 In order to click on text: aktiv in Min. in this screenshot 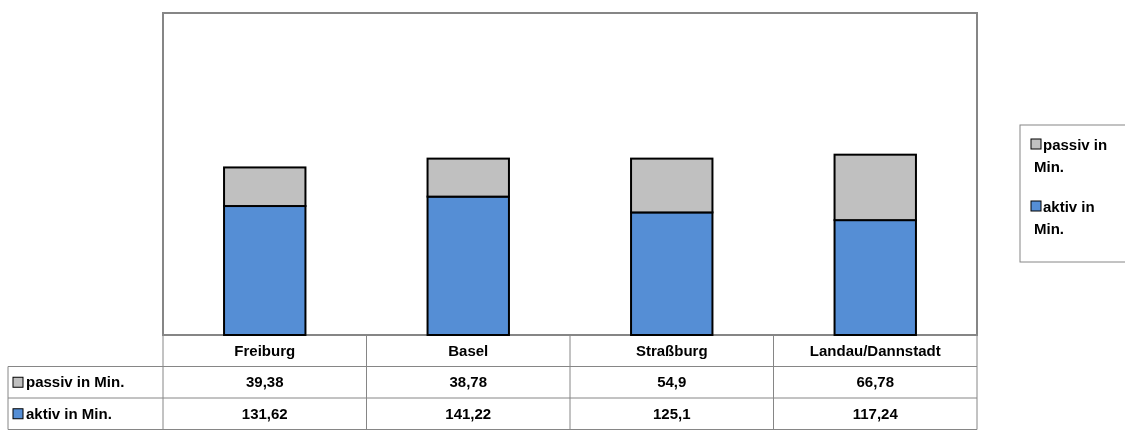, I will do `click(69, 413)`.